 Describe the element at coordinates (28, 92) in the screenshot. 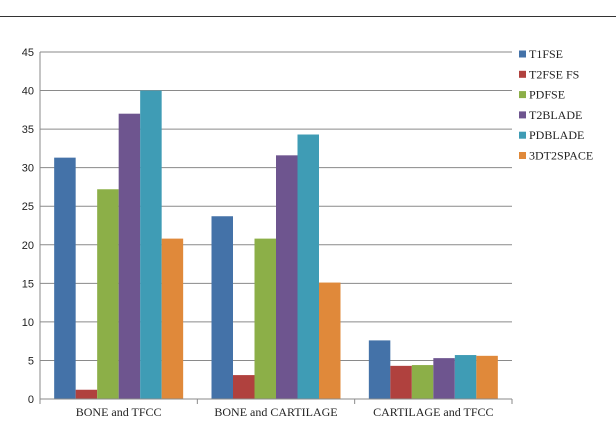

I see `y-tick-label: 40` at that location.